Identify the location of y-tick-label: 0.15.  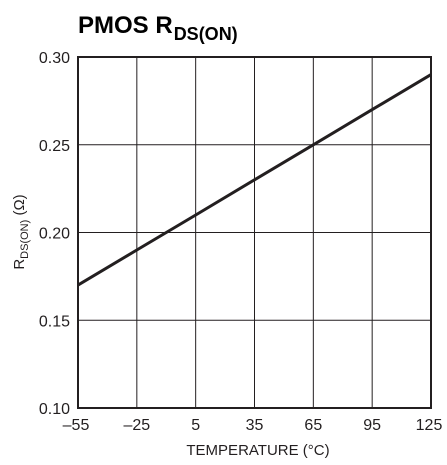
(54, 321).